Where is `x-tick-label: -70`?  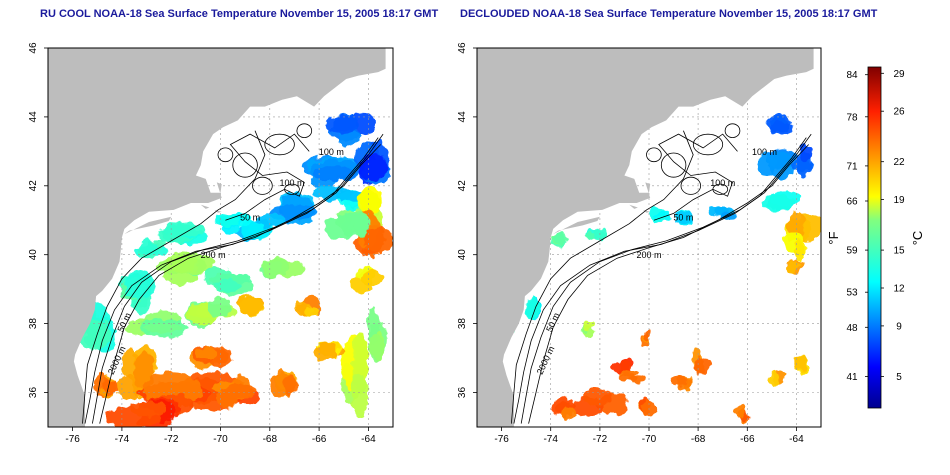 x-tick-label: -70 is located at coordinates (220, 439).